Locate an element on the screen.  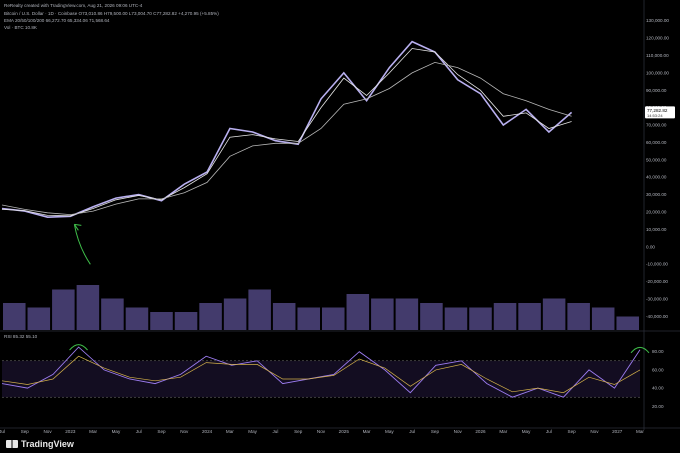
price-tick-label: 10,000.00 is located at coordinates (656, 229).